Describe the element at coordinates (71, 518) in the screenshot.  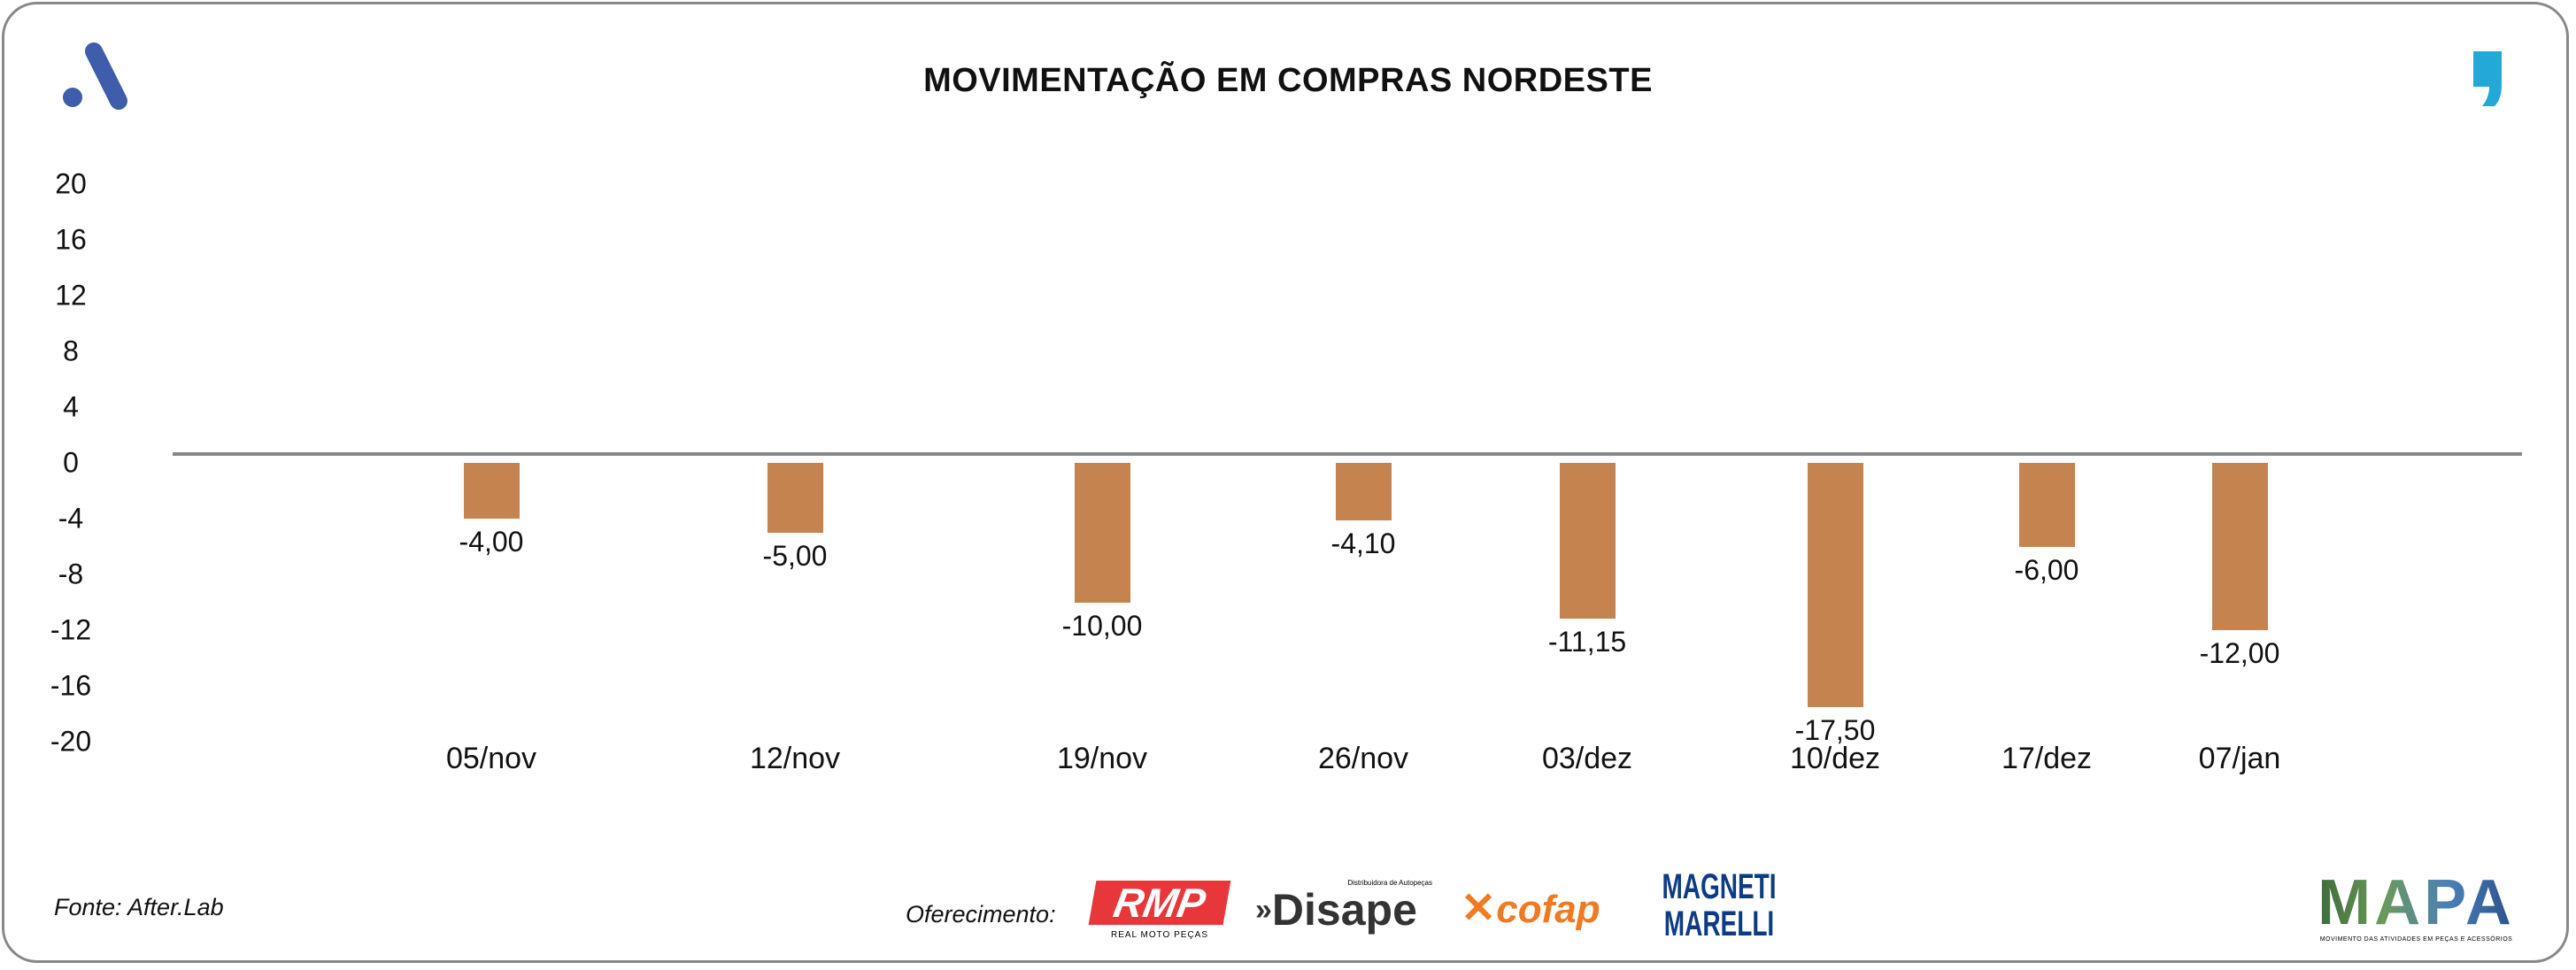
I see `y-tick-label: -4` at that location.